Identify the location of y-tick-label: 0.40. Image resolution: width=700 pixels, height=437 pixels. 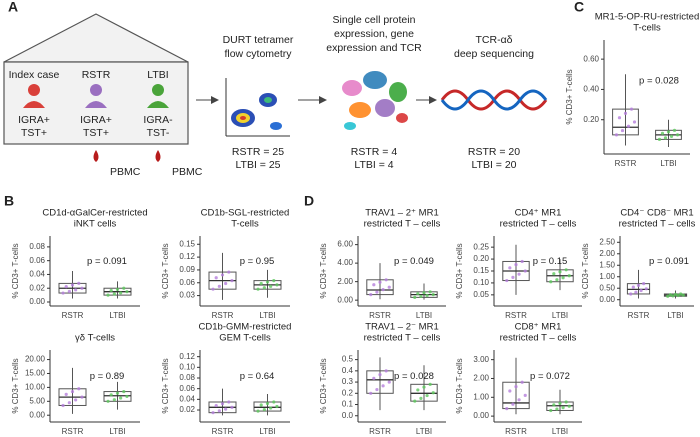
(591, 89).